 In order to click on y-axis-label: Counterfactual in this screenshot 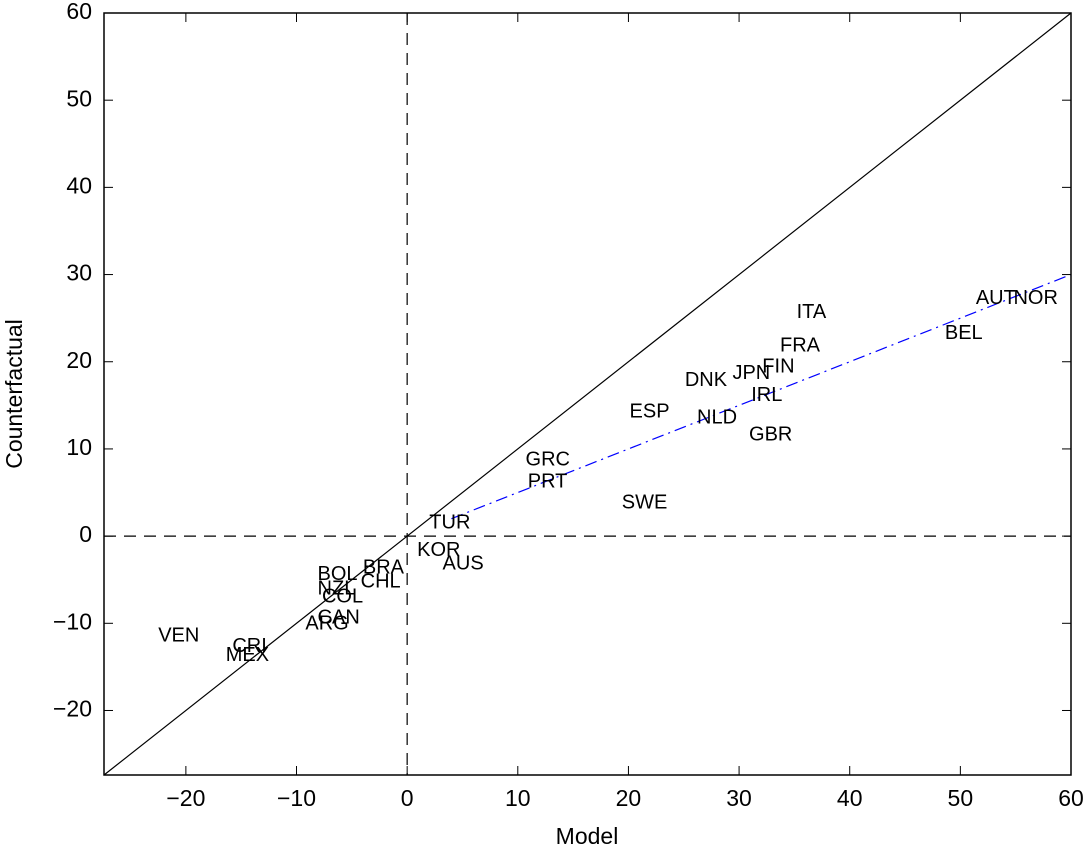, I will do `click(14, 394)`.